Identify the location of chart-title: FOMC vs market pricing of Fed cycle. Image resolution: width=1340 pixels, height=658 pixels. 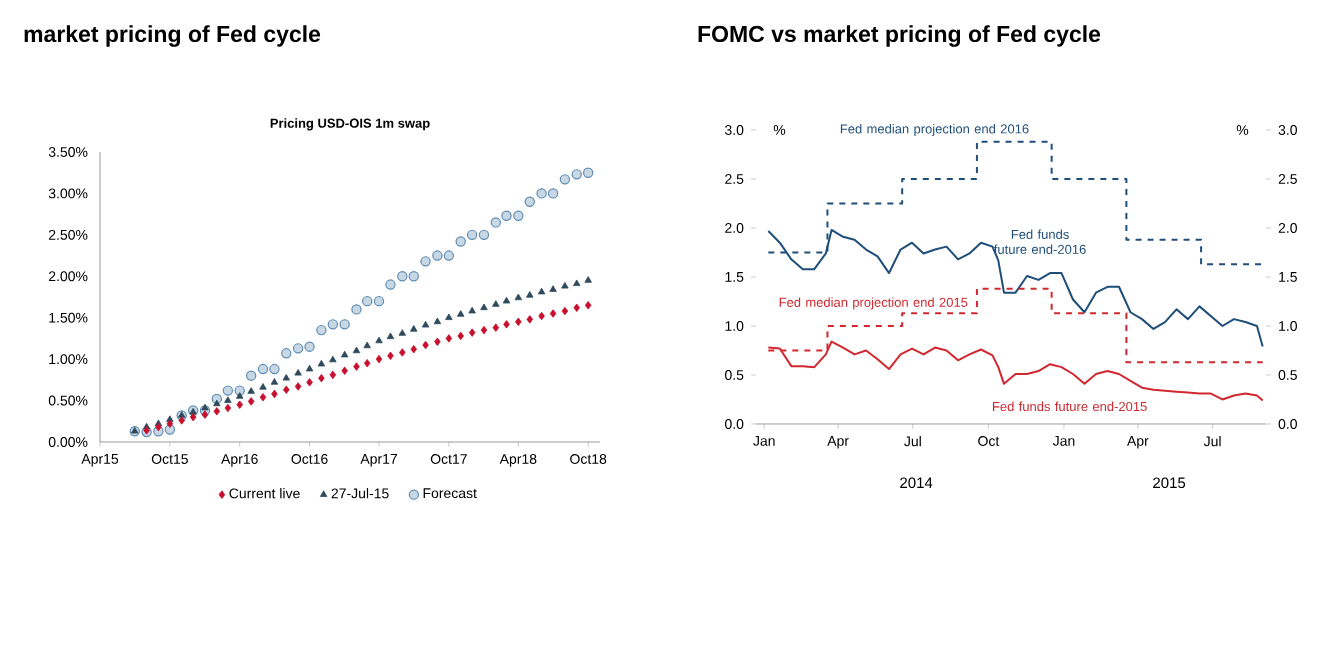
(899, 36).